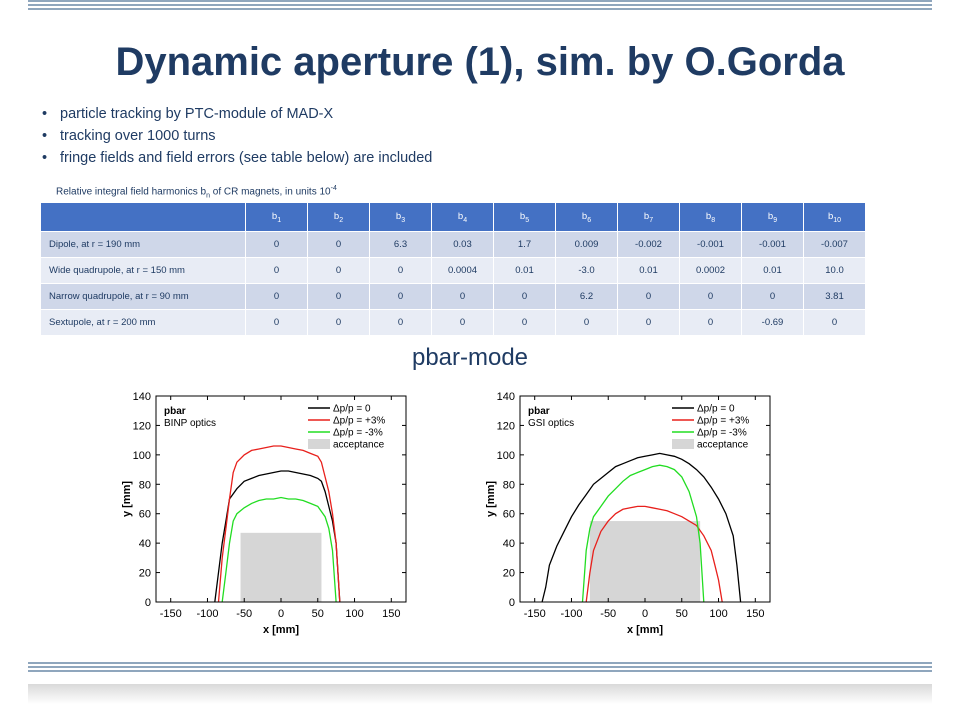 The width and height of the screenshot is (960, 720). Describe the element at coordinates (143, 296) in the screenshot. I see `table-row-label: Narrow quadrupole, at r = 90 mm` at that location.